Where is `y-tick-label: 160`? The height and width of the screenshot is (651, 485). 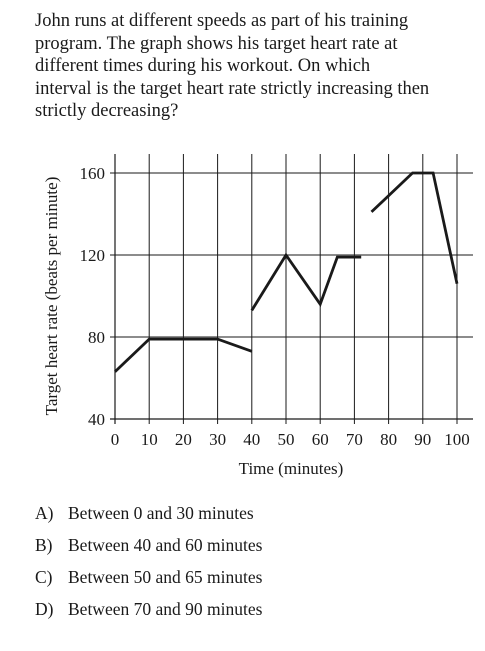
y-tick-label: 160 is located at coordinates (93, 173).